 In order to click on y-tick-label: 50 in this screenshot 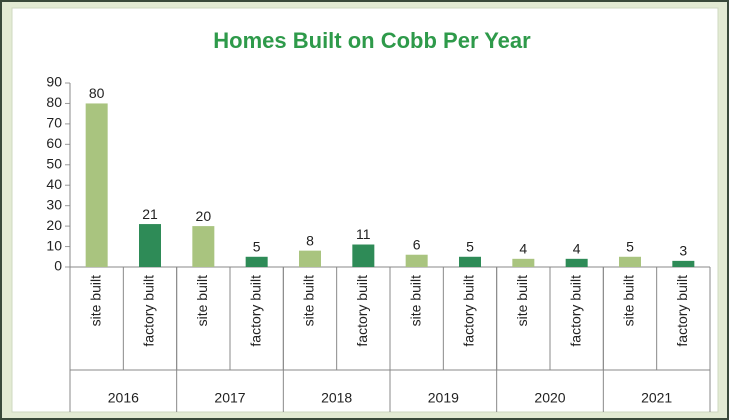, I will do `click(54, 163)`.